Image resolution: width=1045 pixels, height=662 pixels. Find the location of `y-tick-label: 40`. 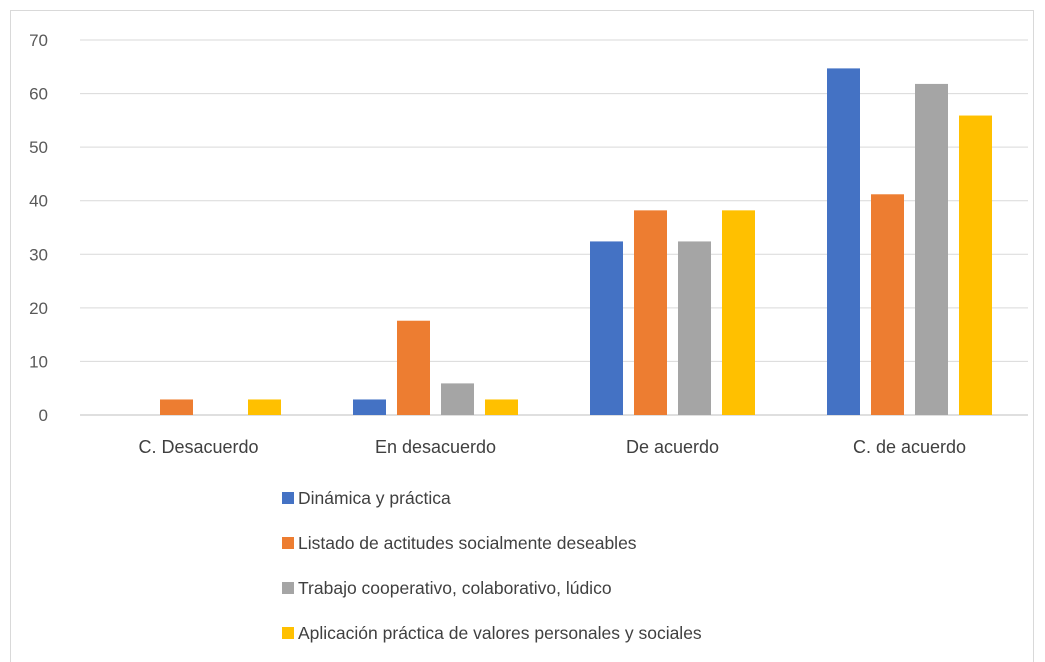

y-tick-label: 40 is located at coordinates (38, 201).